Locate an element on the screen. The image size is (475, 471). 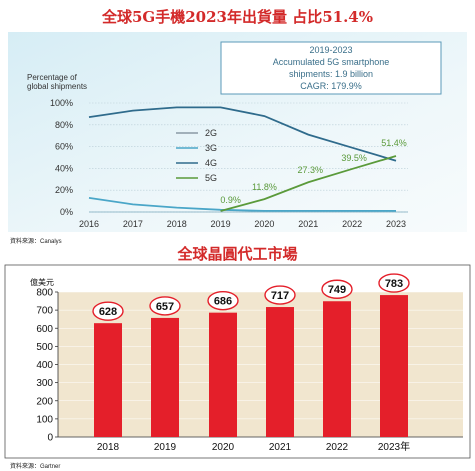
chart1-title: 全球5G手機2023年出貨量 占比51.4% is located at coordinates (237, 17).